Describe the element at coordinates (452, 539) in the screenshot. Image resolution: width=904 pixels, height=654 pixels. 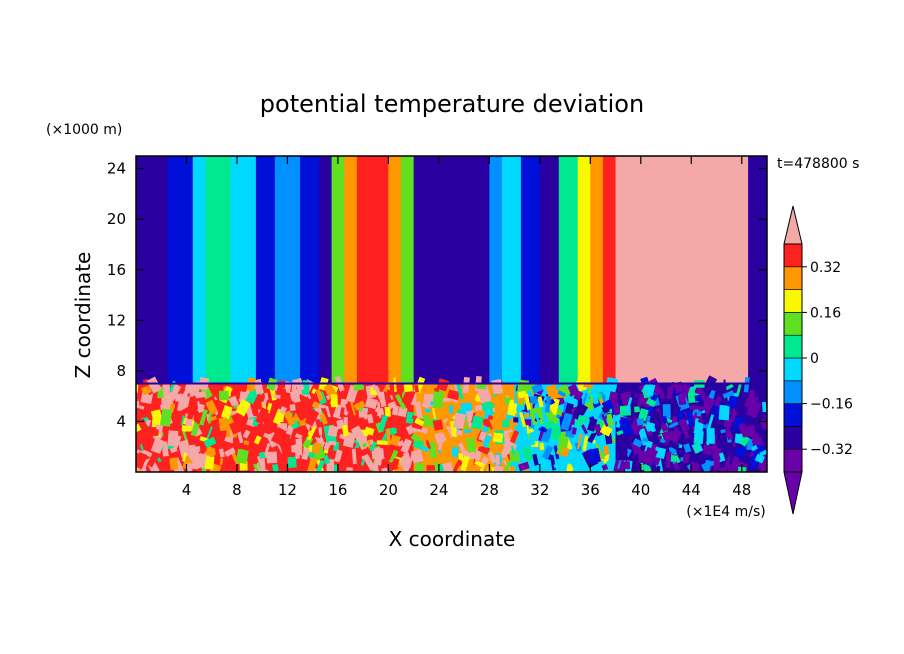
I see `x-axis-label: X coordinate` at that location.